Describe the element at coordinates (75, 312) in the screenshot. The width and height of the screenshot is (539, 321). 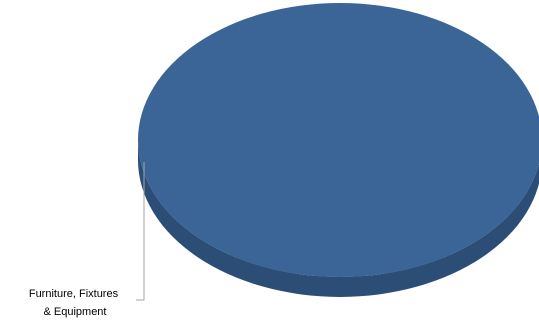
I see `slice-label-line-2: & Equipment` at that location.